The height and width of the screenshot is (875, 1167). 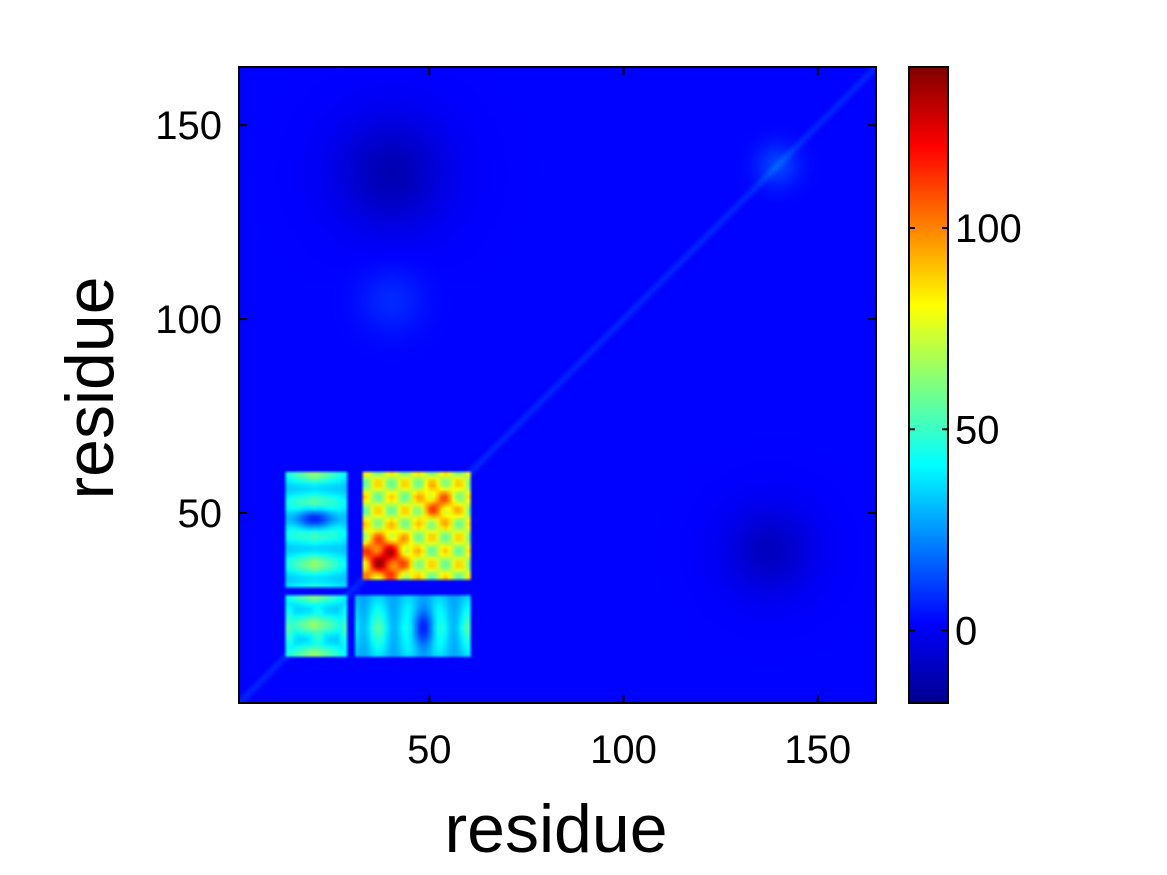 I want to click on colorbar-gradient, so click(x=928, y=385).